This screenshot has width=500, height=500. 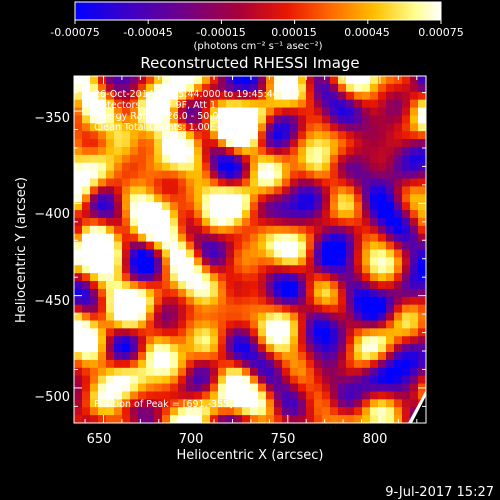 What do you see at coordinates (52, 397) in the screenshot?
I see `y-tick-label: −500` at bounding box center [52, 397].